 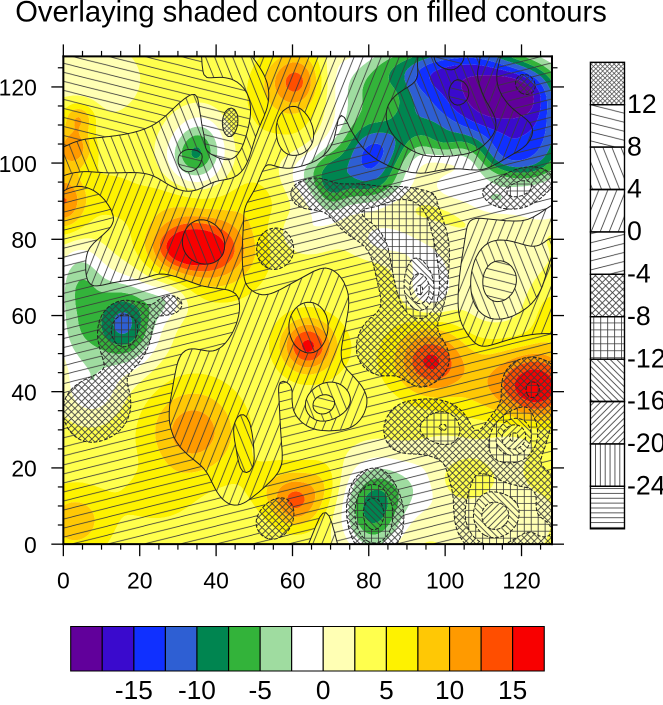 What do you see at coordinates (639, 273) in the screenshot?
I see `svg-text: -4` at bounding box center [639, 273].